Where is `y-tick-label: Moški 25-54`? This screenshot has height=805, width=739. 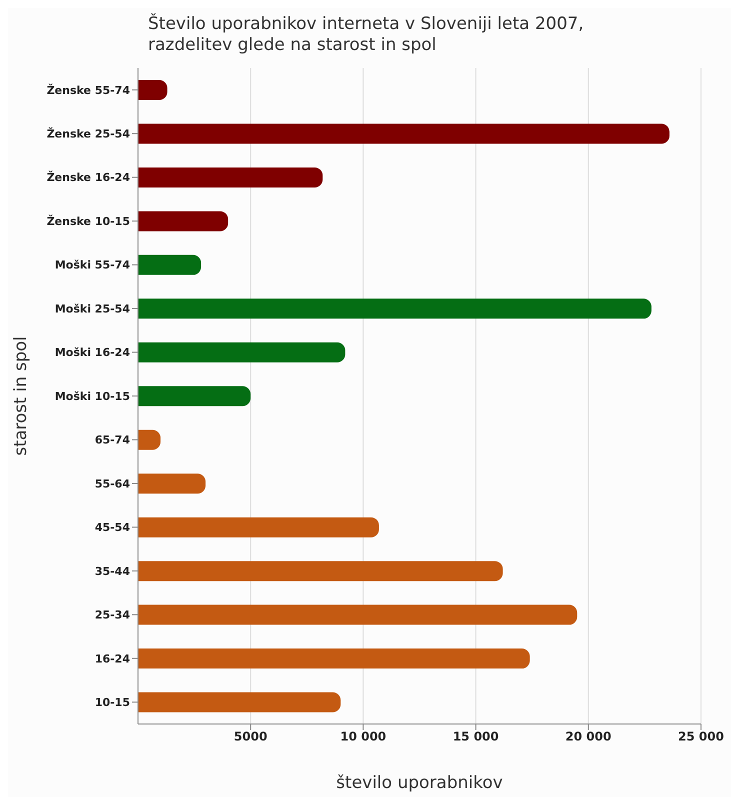
y-tick-label: Moški 25-54 is located at coordinates (92, 309).